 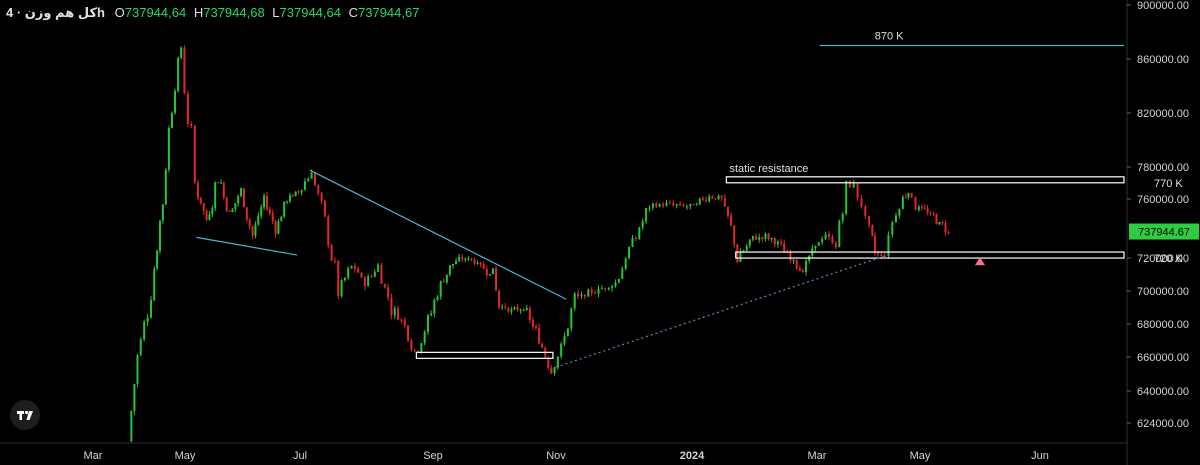 What do you see at coordinates (1163, 200) in the screenshot?
I see `y-tick-label: 760000.00` at bounding box center [1163, 200].